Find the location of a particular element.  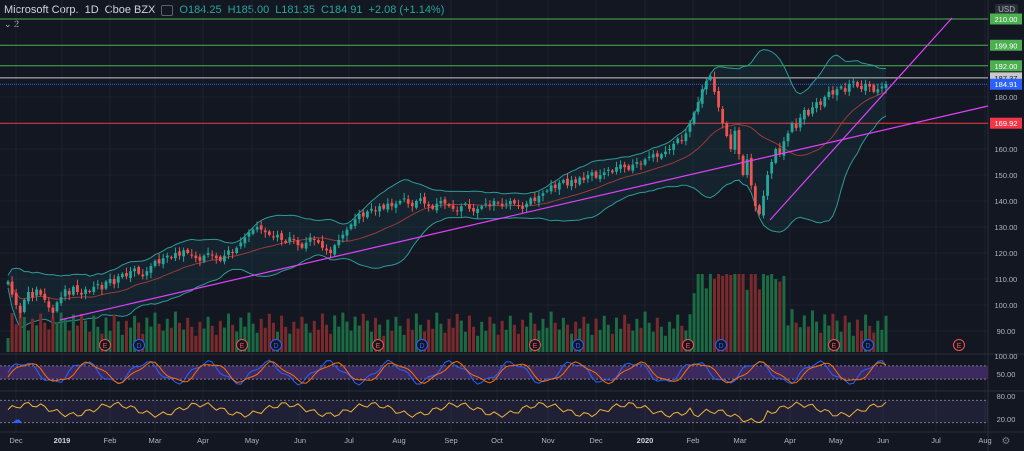

currency-label: USD is located at coordinates (1006, 9).